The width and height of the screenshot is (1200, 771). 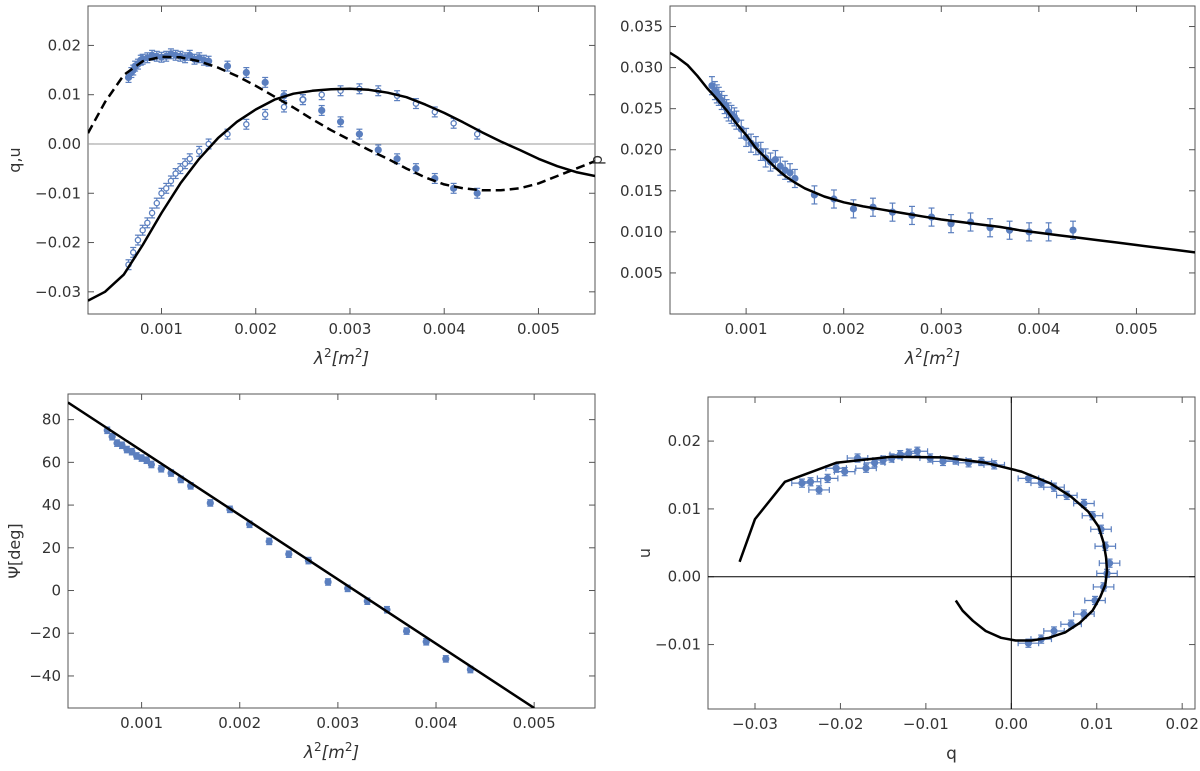 What do you see at coordinates (58, 292) in the screenshot?
I see `y-tick-label: −0.03` at bounding box center [58, 292].